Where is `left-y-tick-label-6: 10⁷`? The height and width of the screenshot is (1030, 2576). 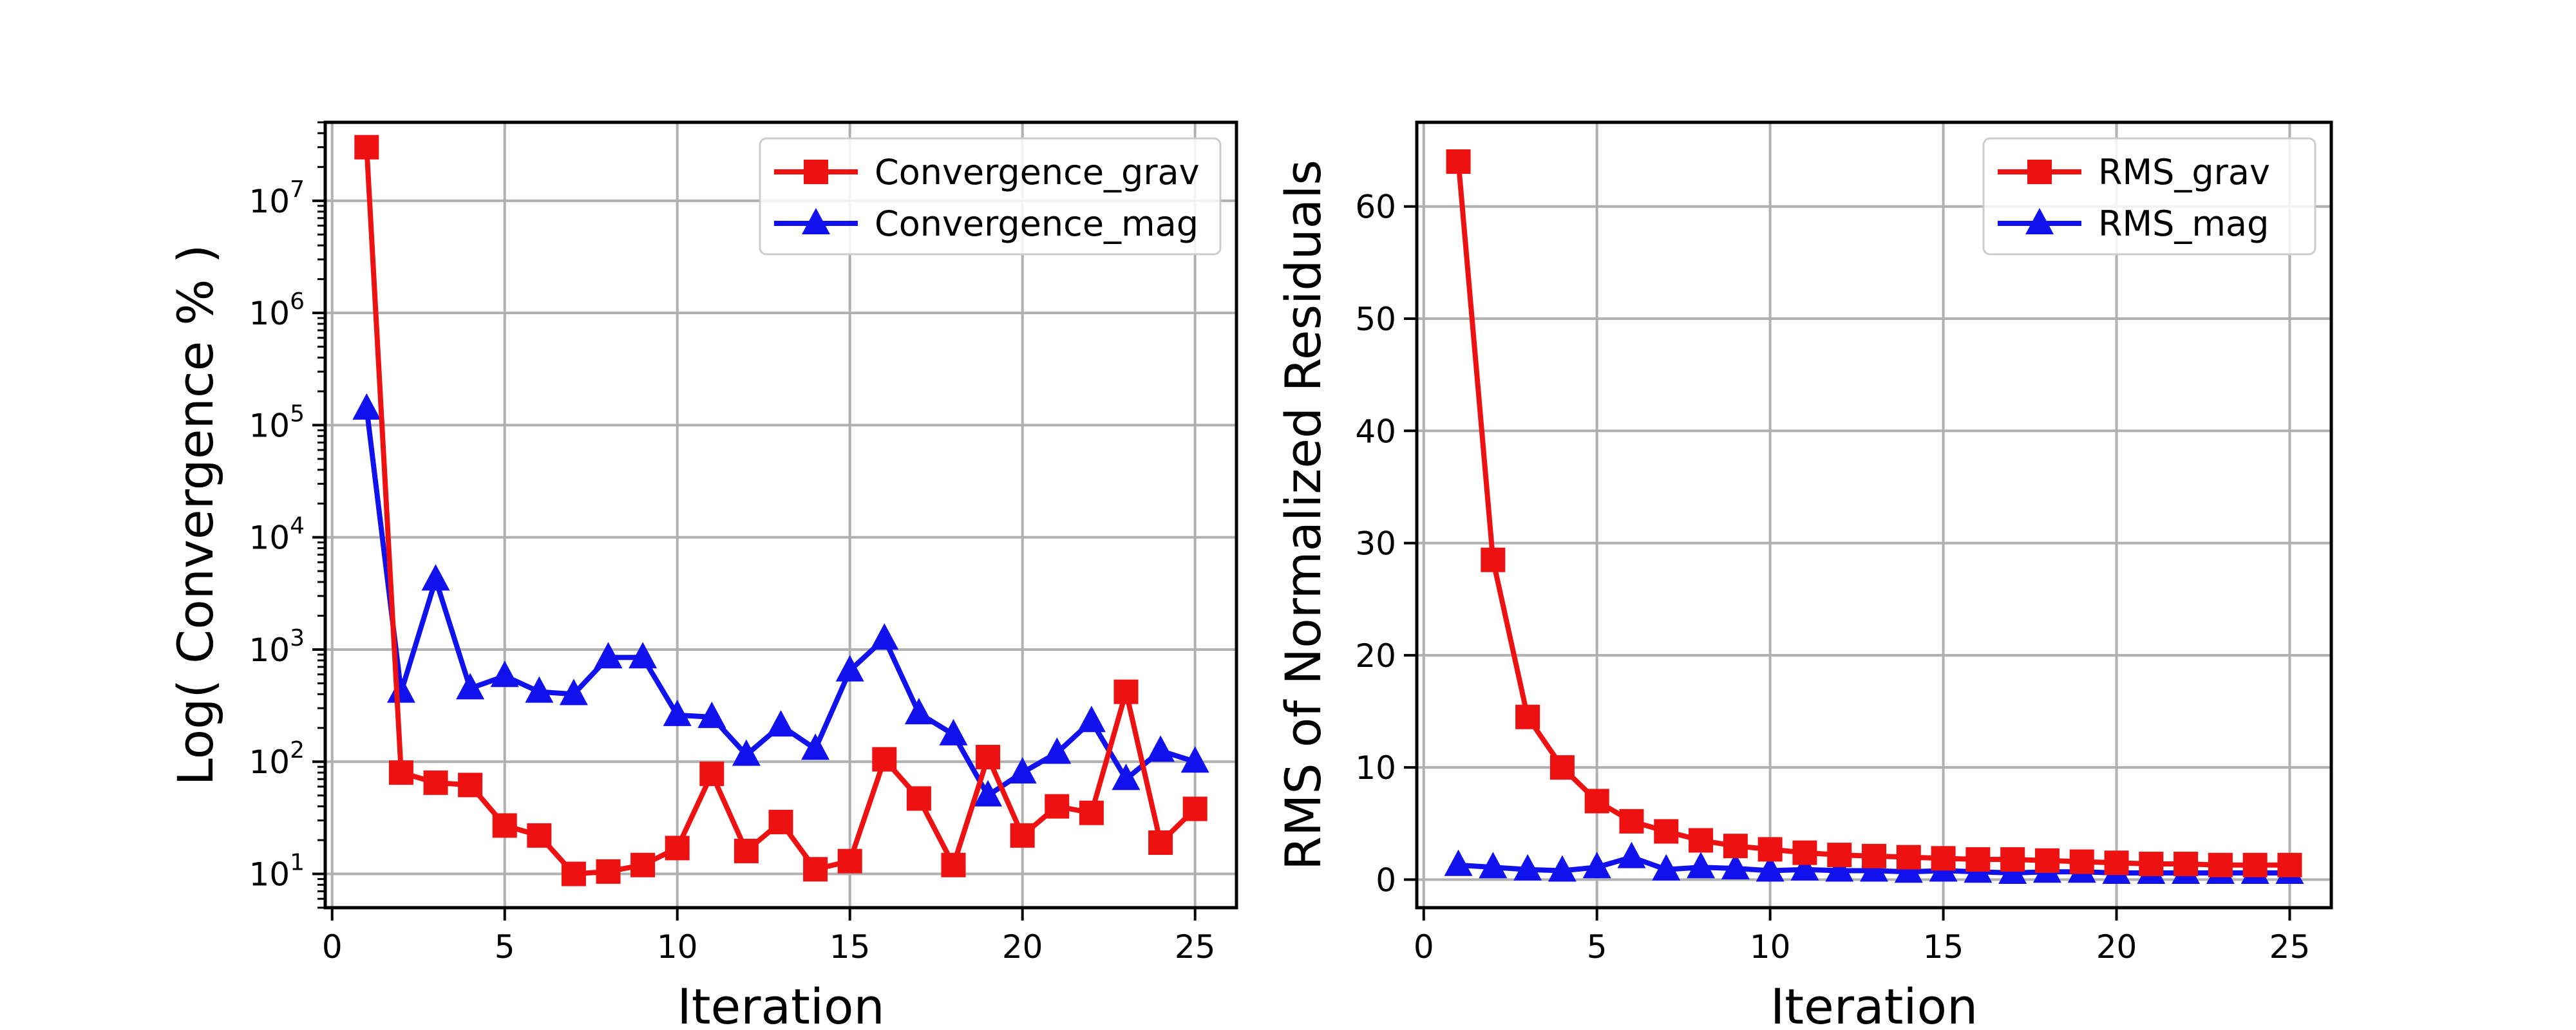
left-y-tick-label-6: 10⁷ is located at coordinates (277, 198).